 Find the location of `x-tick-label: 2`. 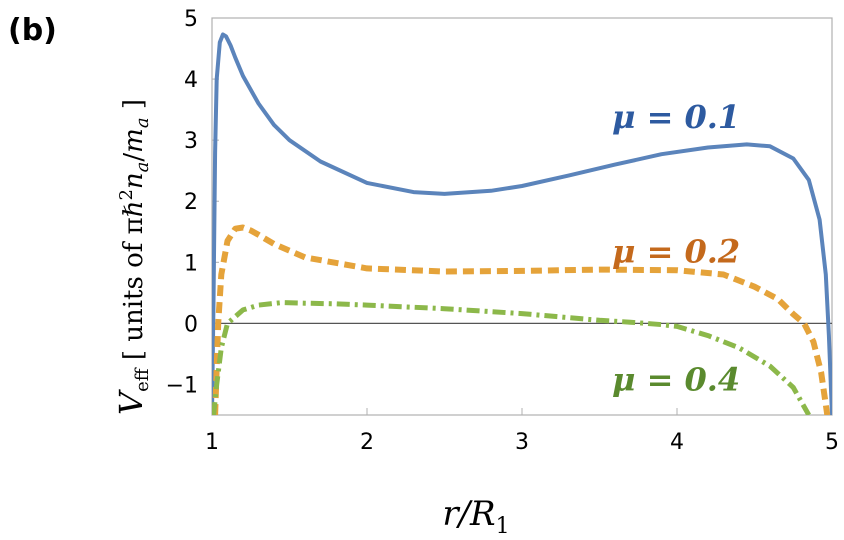

x-tick-label: 2 is located at coordinates (367, 442).